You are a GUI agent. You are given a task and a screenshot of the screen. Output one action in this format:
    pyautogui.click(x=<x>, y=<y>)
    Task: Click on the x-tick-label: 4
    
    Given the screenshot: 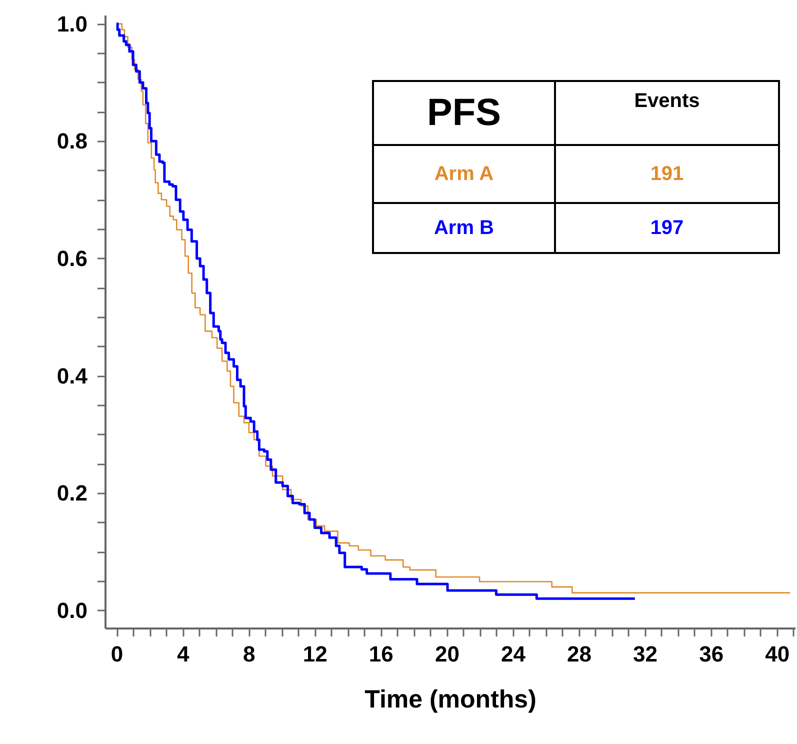 What is the action you would take?
    pyautogui.click(x=183, y=654)
    